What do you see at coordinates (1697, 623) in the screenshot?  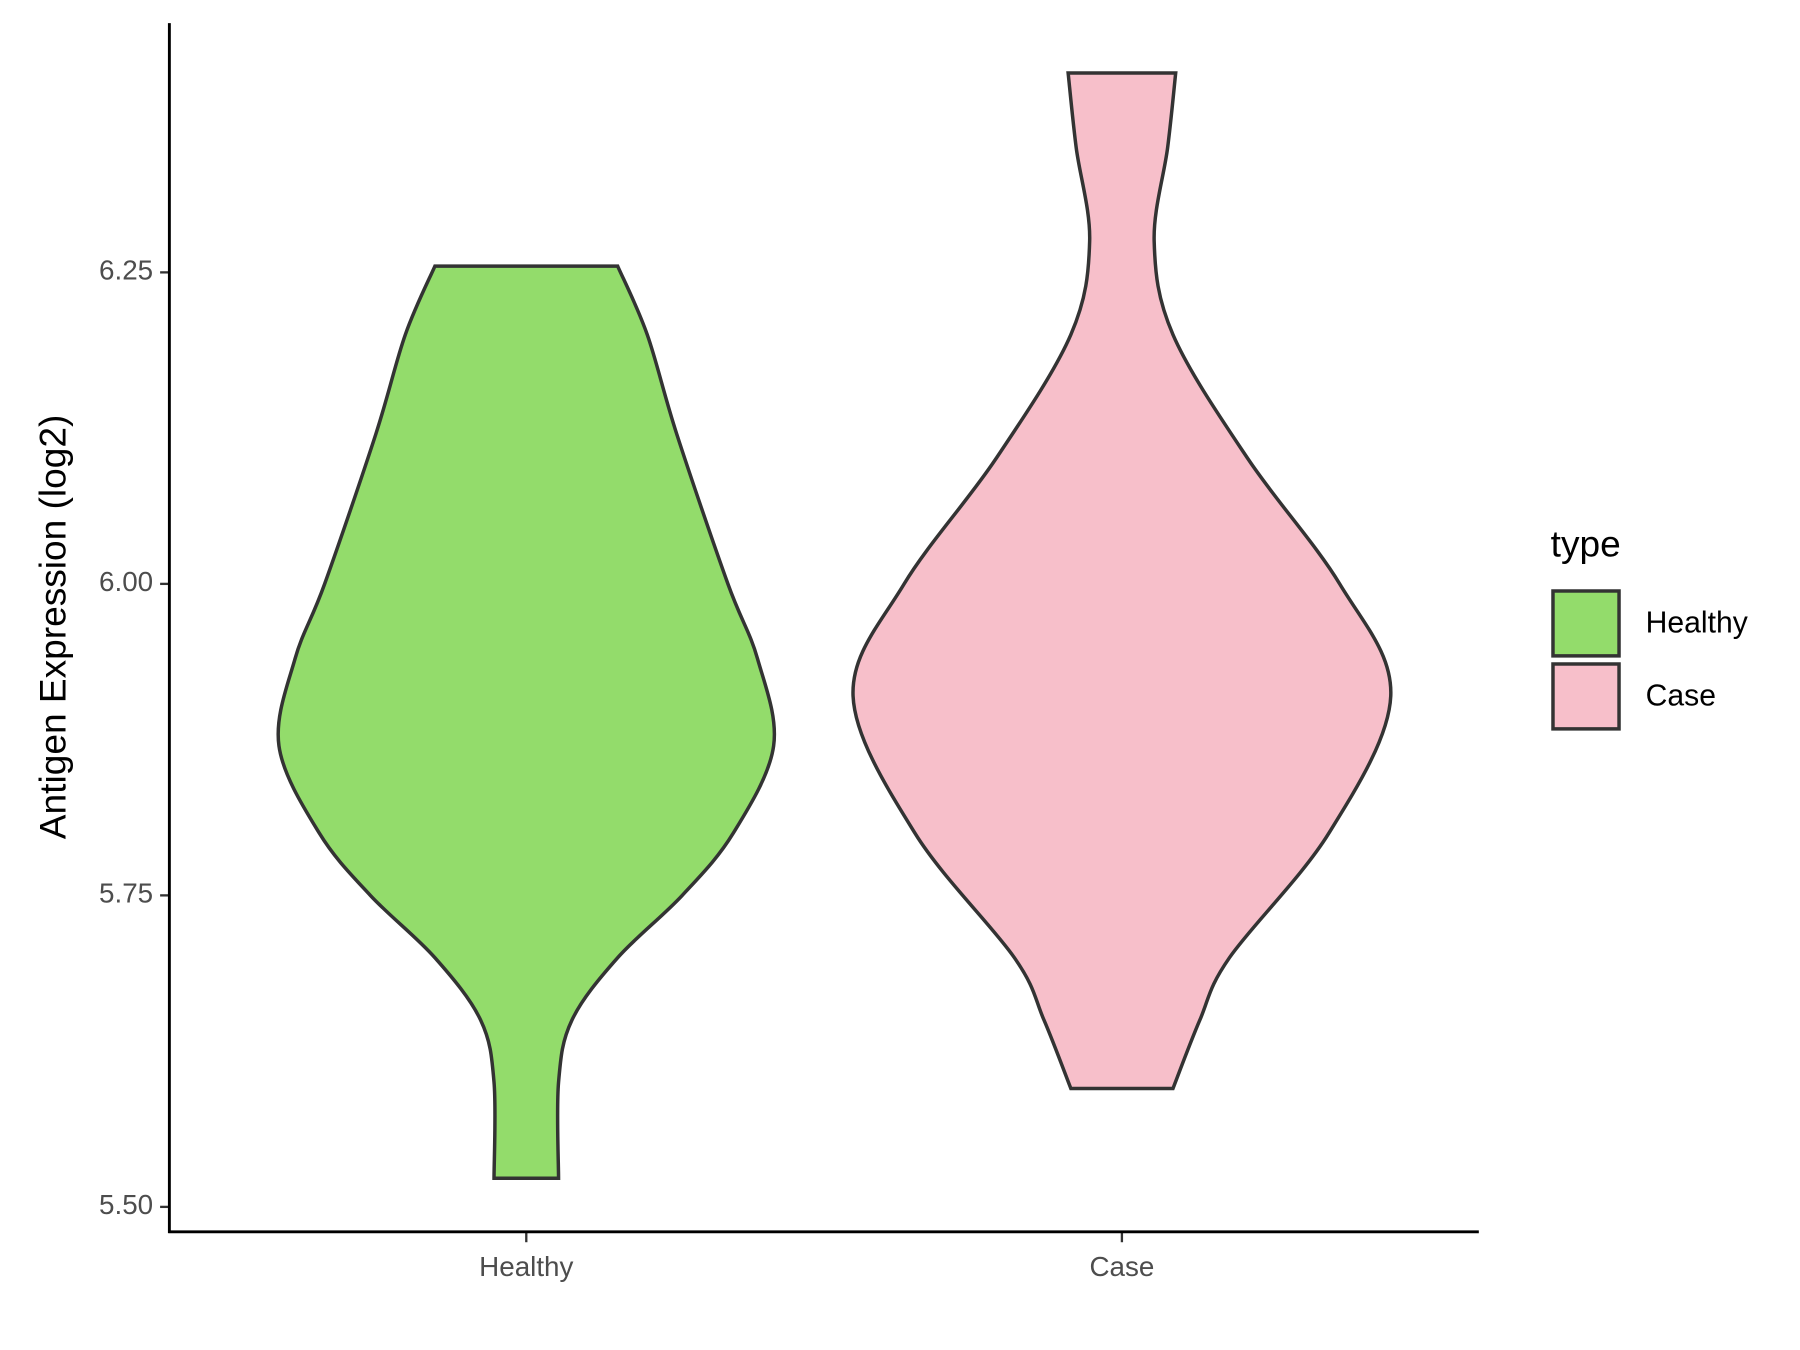 I see `legend-label: Healthy` at bounding box center [1697, 623].